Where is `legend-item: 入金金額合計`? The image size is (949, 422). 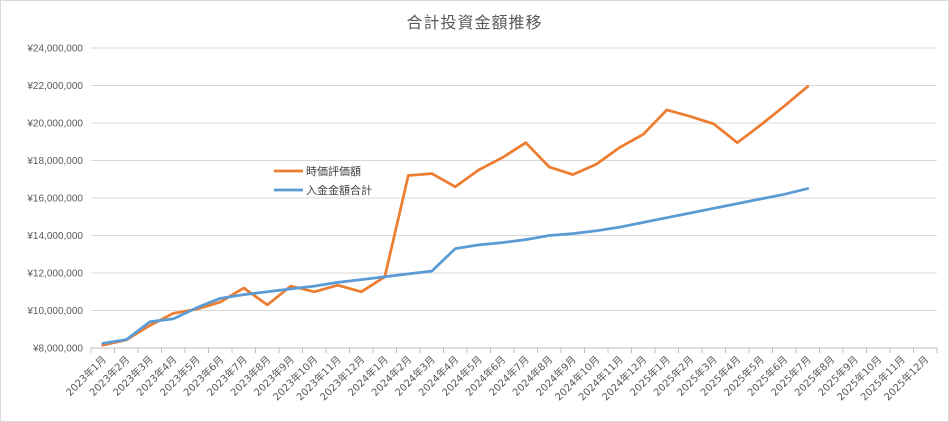 legend-item: 入金金額合計 is located at coordinates (323, 190).